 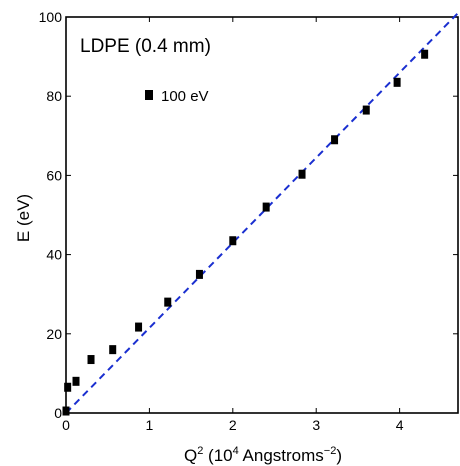 I want to click on x-tick-label: 4, so click(x=400, y=425).